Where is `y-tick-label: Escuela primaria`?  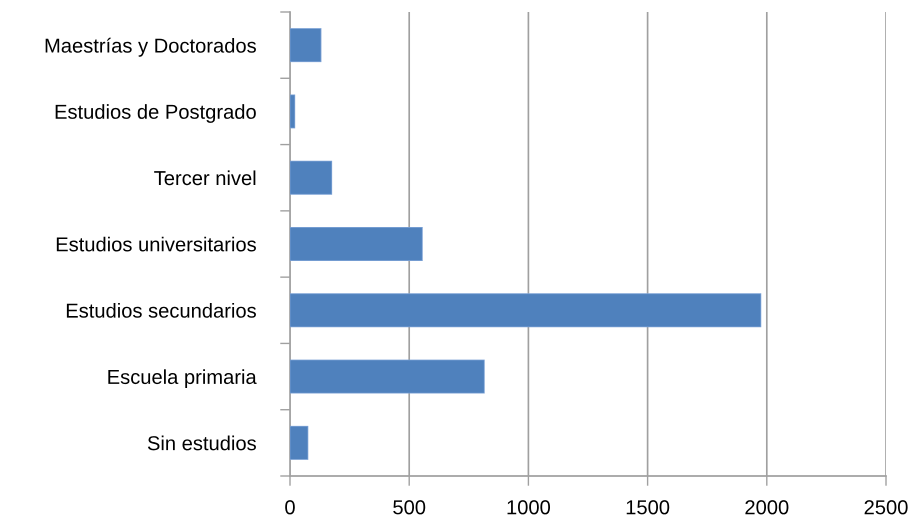
y-tick-label: Escuela primaria is located at coordinates (182, 378).